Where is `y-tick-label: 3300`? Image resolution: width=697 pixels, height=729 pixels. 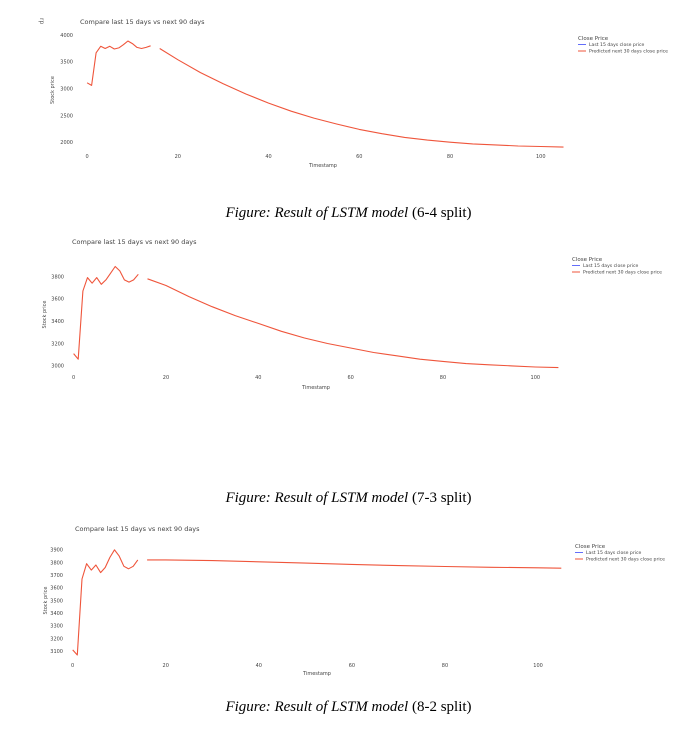
y-tick-label: 3300 is located at coordinates (56, 627).